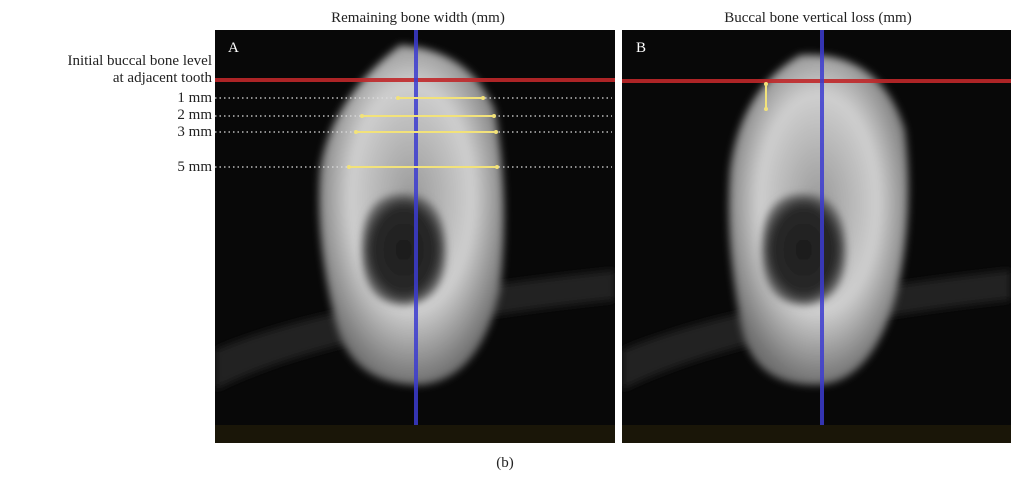 Image resolution: width=1011 pixels, height=479 pixels. What do you see at coordinates (418, 18) in the screenshot?
I see `panel-title: Remaining bone width (mm)` at bounding box center [418, 18].